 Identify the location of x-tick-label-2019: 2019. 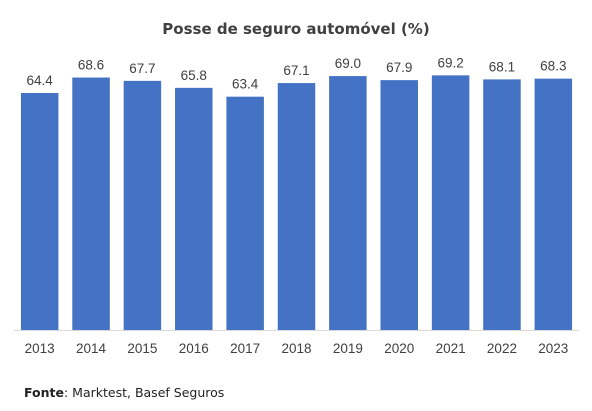
(348, 348).